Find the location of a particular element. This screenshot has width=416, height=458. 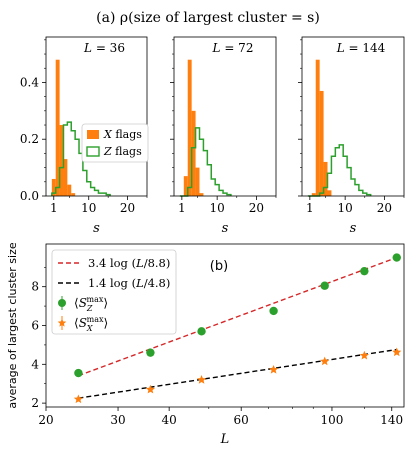

histogram-panel-2: 1 10 20 L = 72 s is located at coordinates (223, 136).